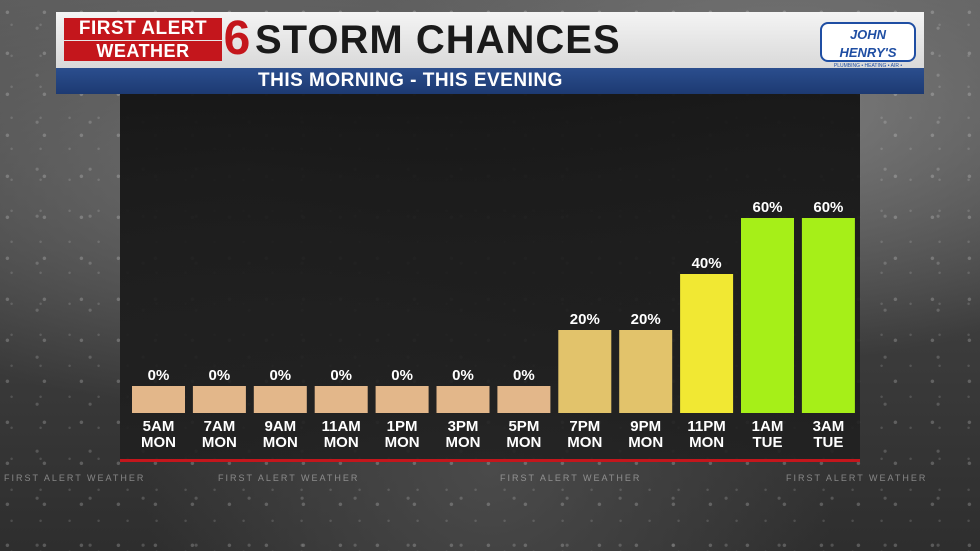 This screenshot has height=551, width=980. What do you see at coordinates (868, 43) in the screenshot?
I see `sponsor-name: JOHN HENRY'S` at bounding box center [868, 43].